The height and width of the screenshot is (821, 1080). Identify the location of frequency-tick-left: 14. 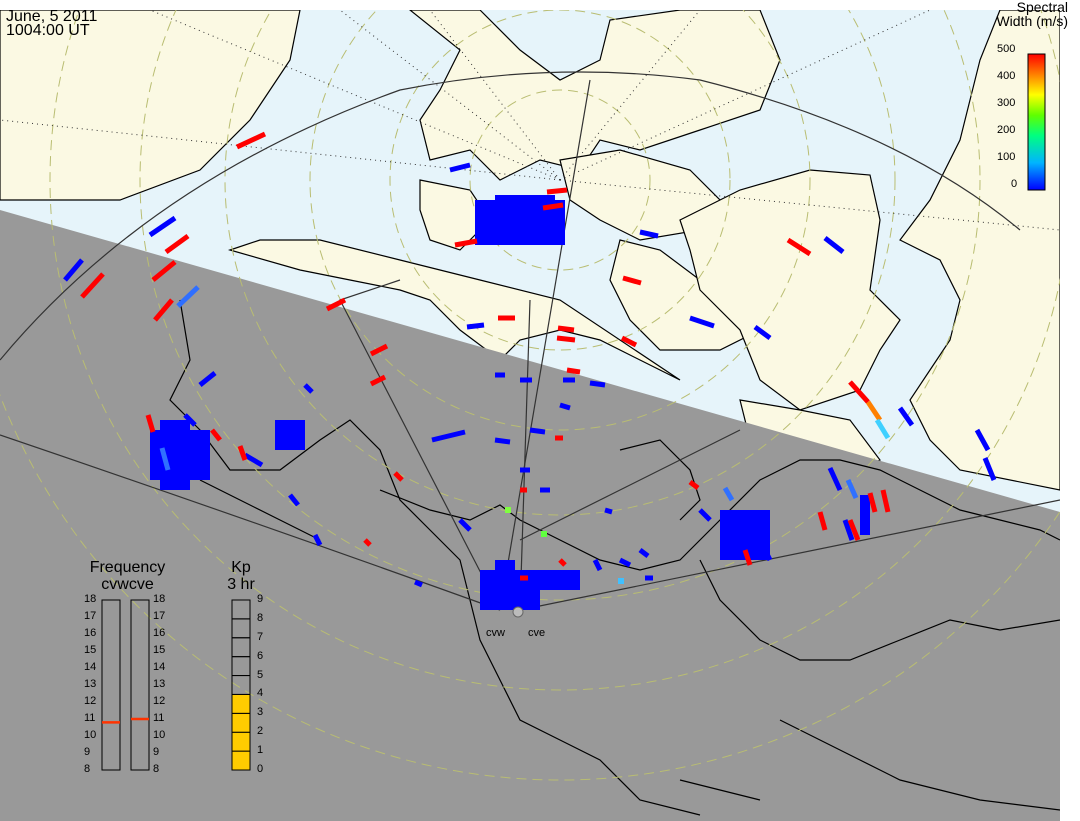
(90, 667).